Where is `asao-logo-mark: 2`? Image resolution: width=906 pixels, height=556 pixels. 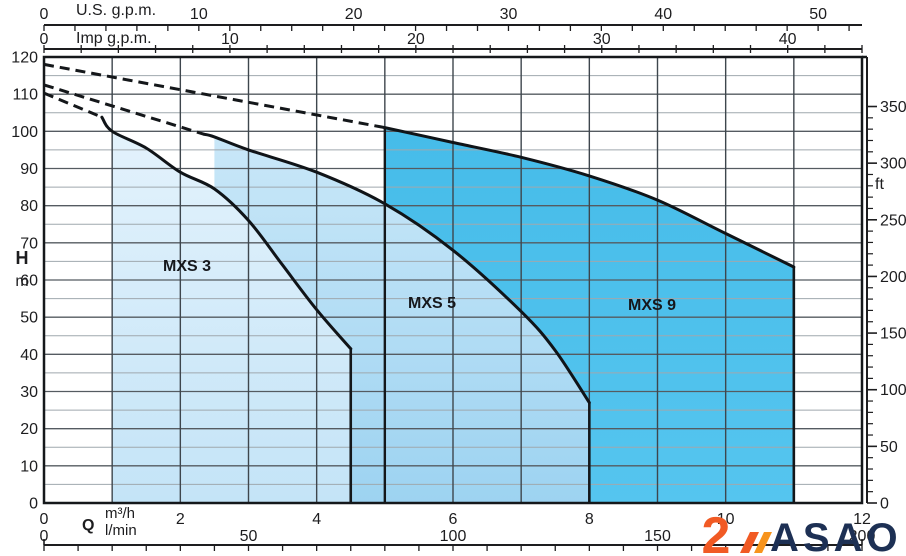
asao-logo-mark: 2 is located at coordinates (737, 531).